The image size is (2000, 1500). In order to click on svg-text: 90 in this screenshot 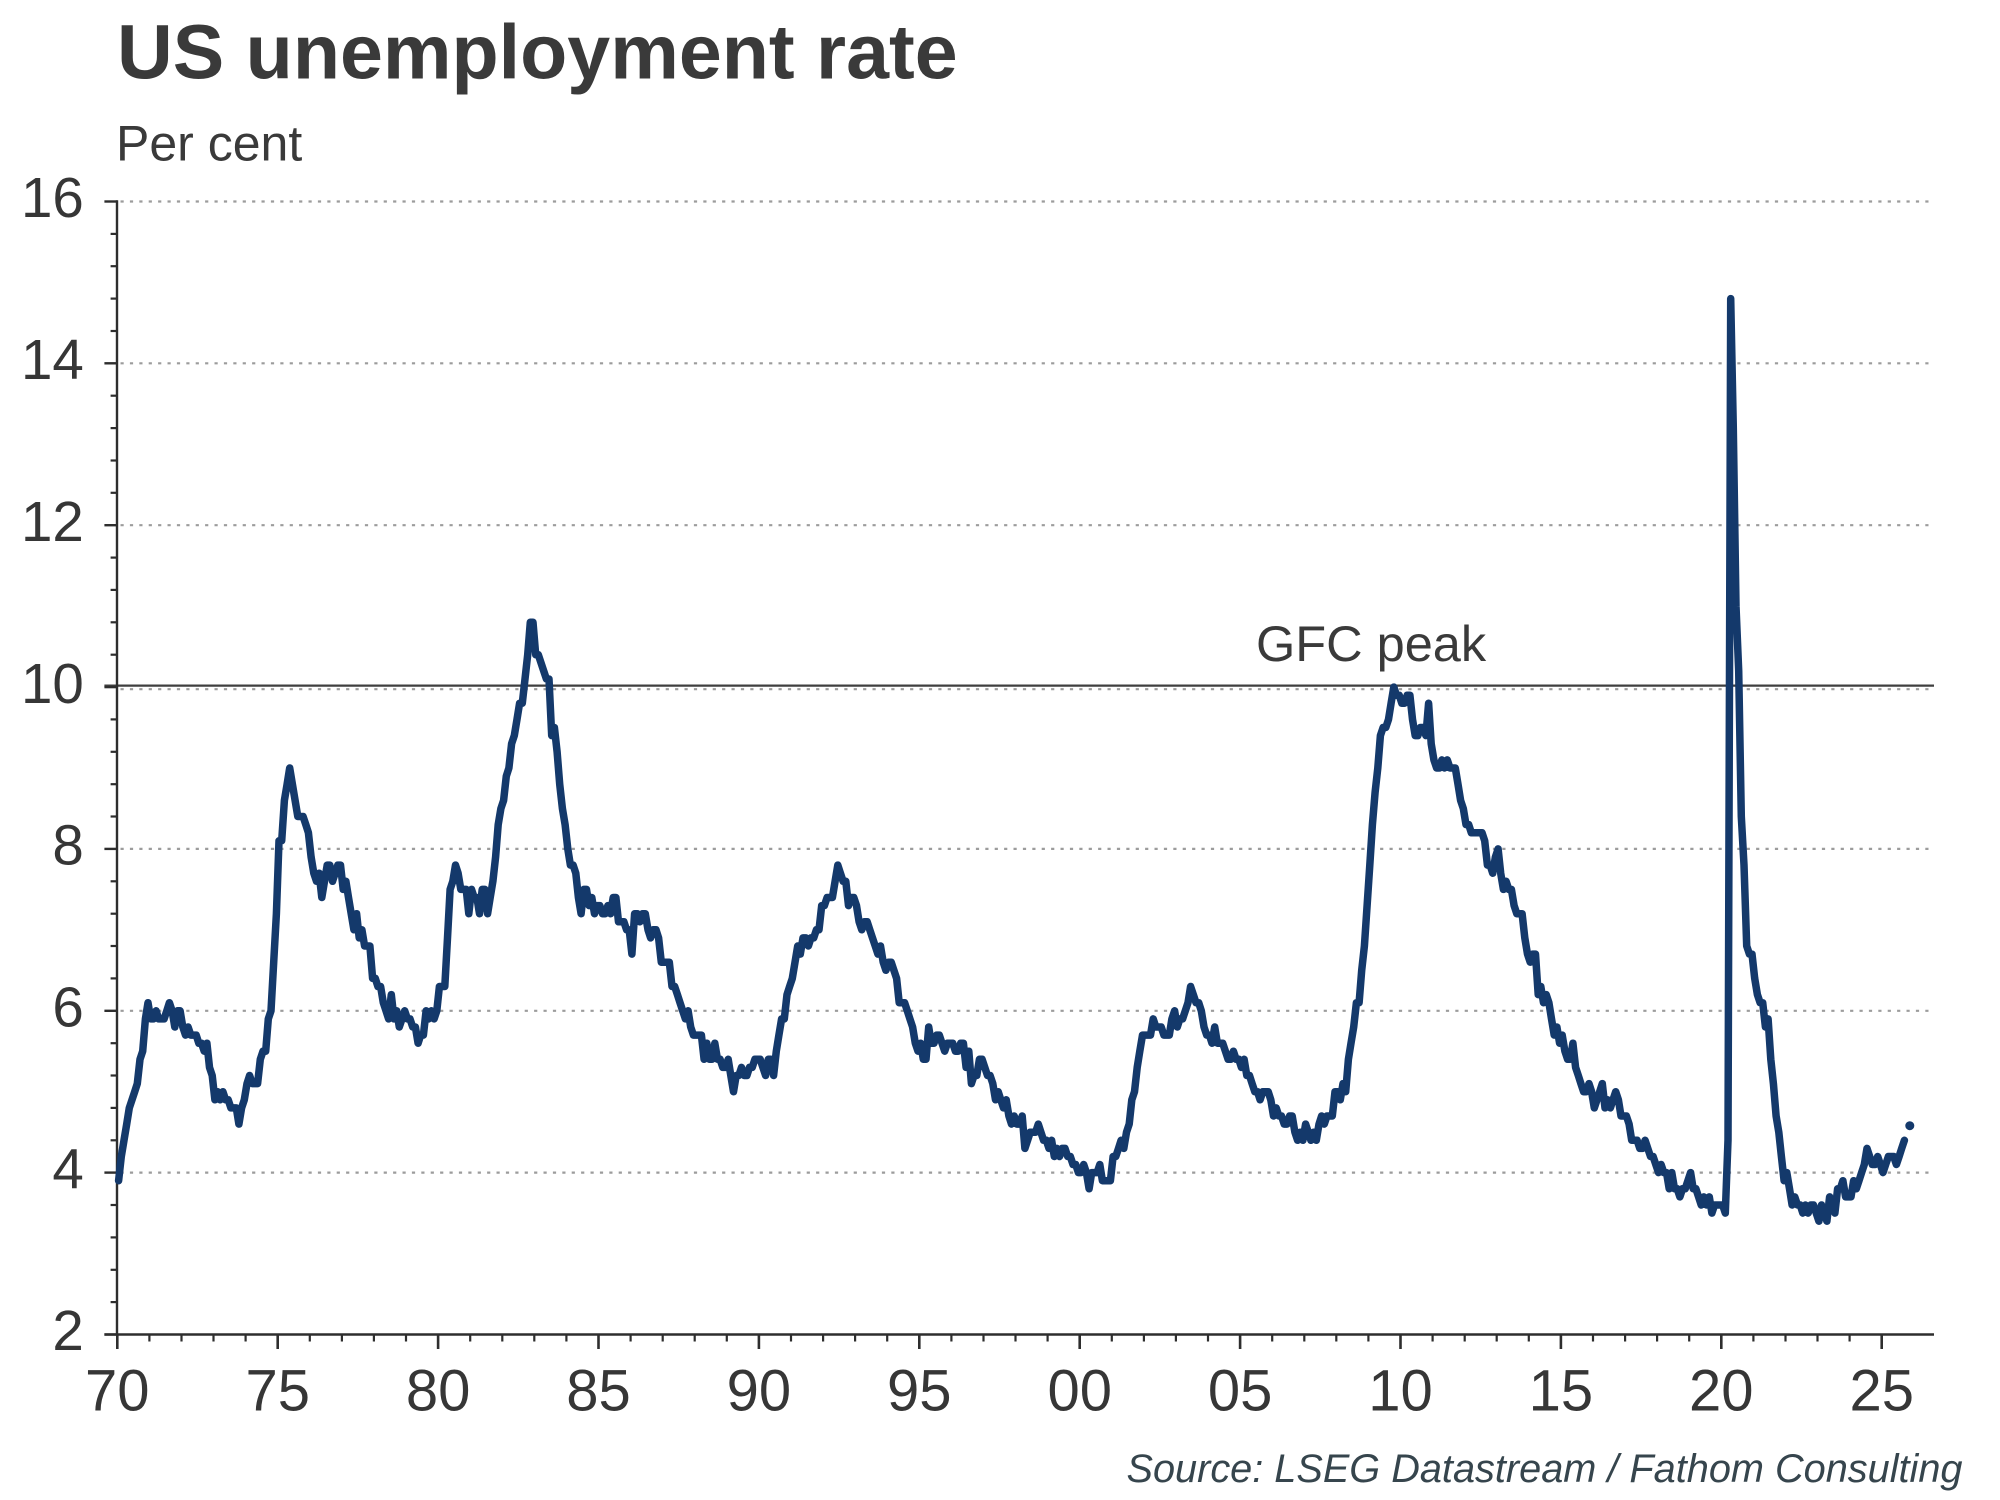, I will do `click(759, 1391)`.